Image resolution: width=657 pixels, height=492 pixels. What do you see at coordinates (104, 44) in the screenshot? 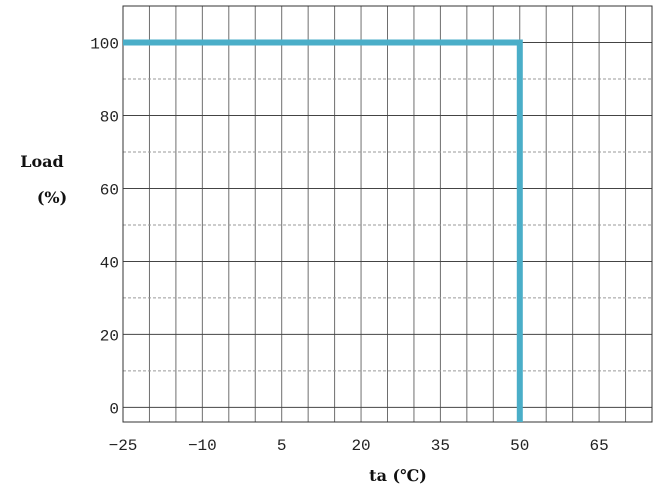
I see `y-tick-label: 100` at bounding box center [104, 44].